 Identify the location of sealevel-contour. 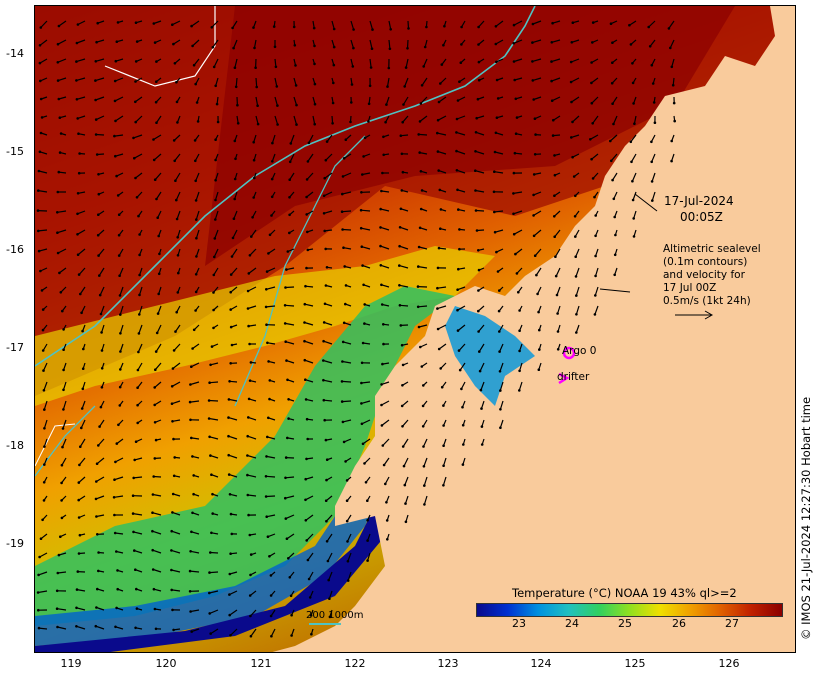
(300, 271).